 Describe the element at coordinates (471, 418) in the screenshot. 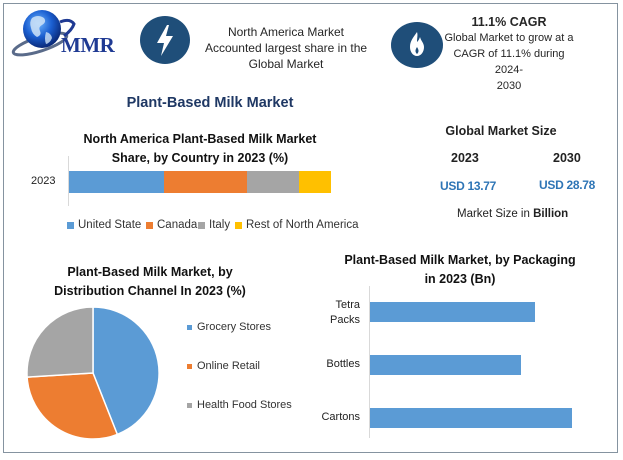

I see `bar-cartons` at that location.